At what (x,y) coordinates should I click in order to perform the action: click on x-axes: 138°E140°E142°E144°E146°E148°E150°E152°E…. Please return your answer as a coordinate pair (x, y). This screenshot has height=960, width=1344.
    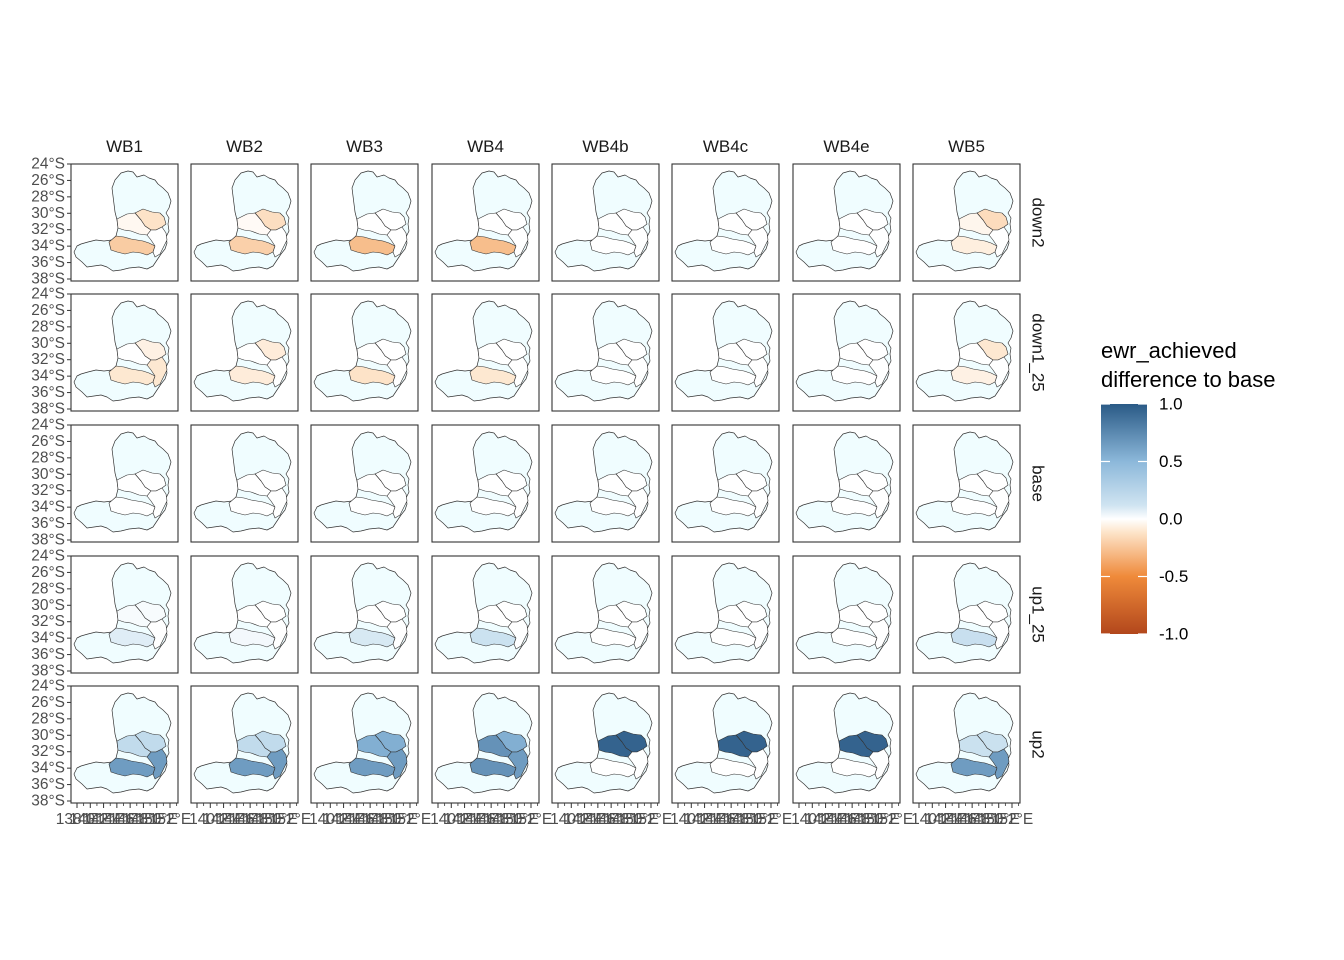
    Looking at the image, I should click on (544, 815).